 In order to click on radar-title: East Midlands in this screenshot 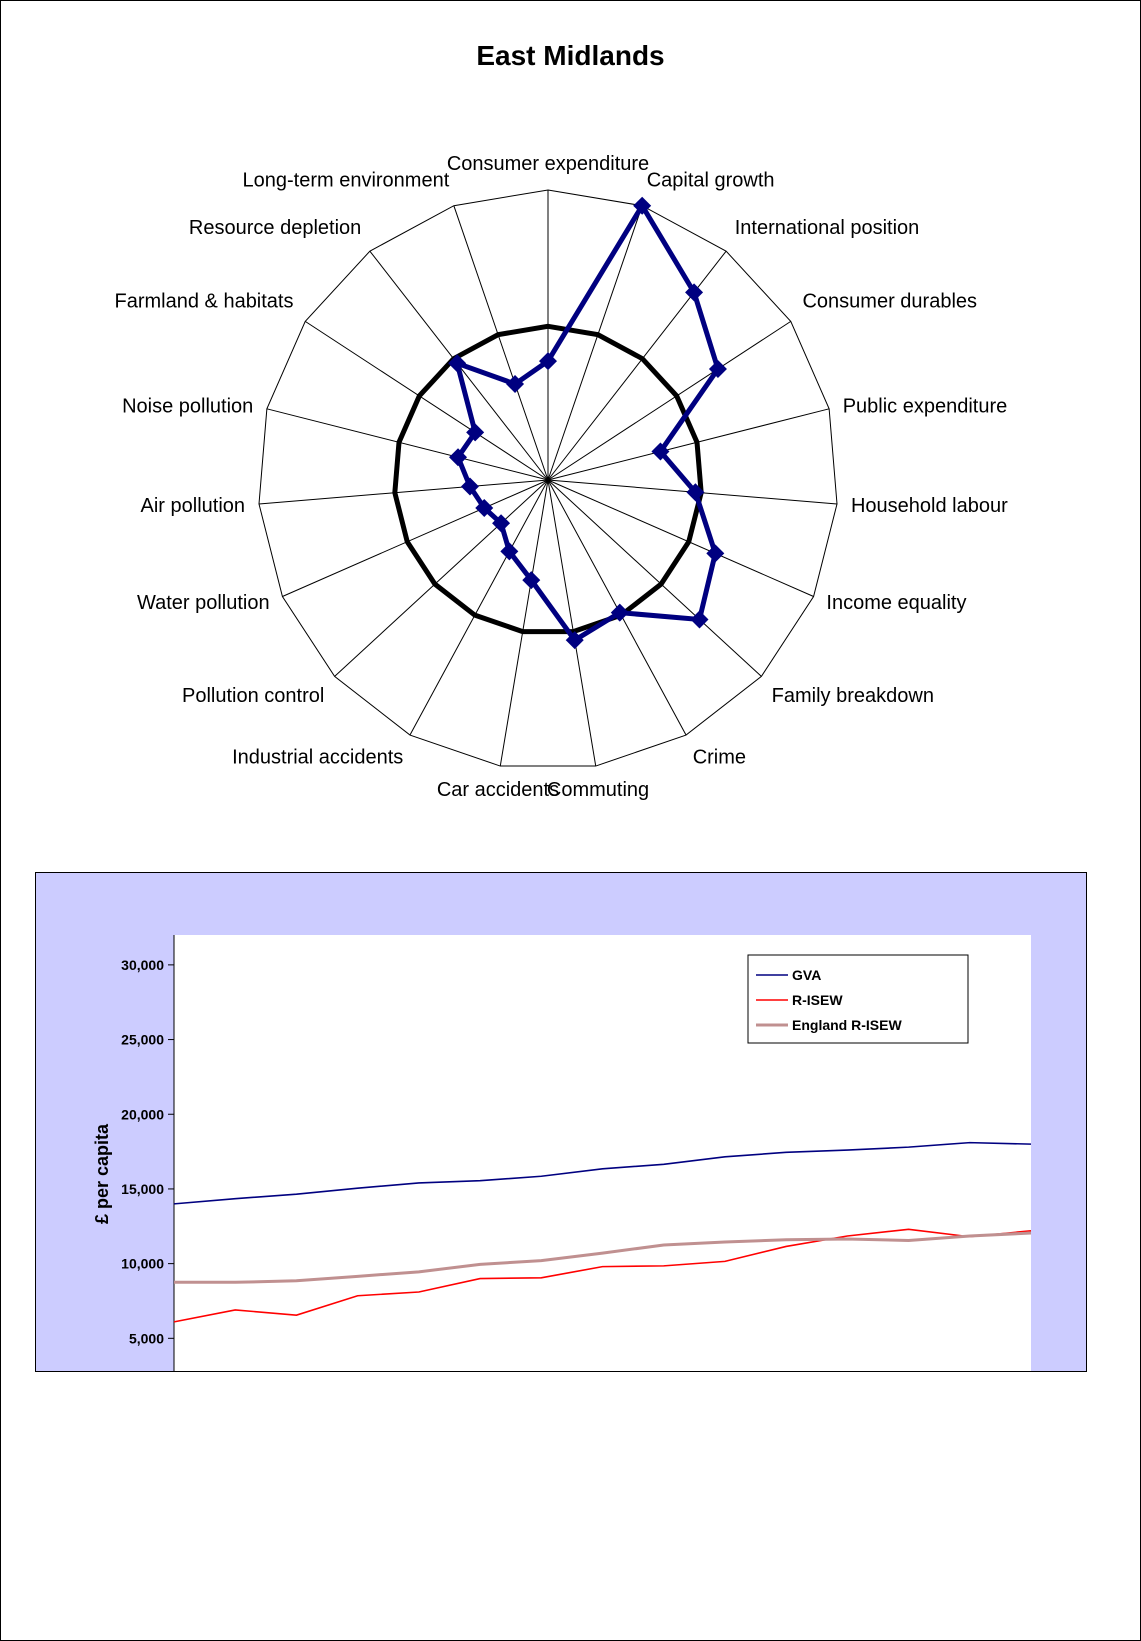, I will do `click(570, 55)`.